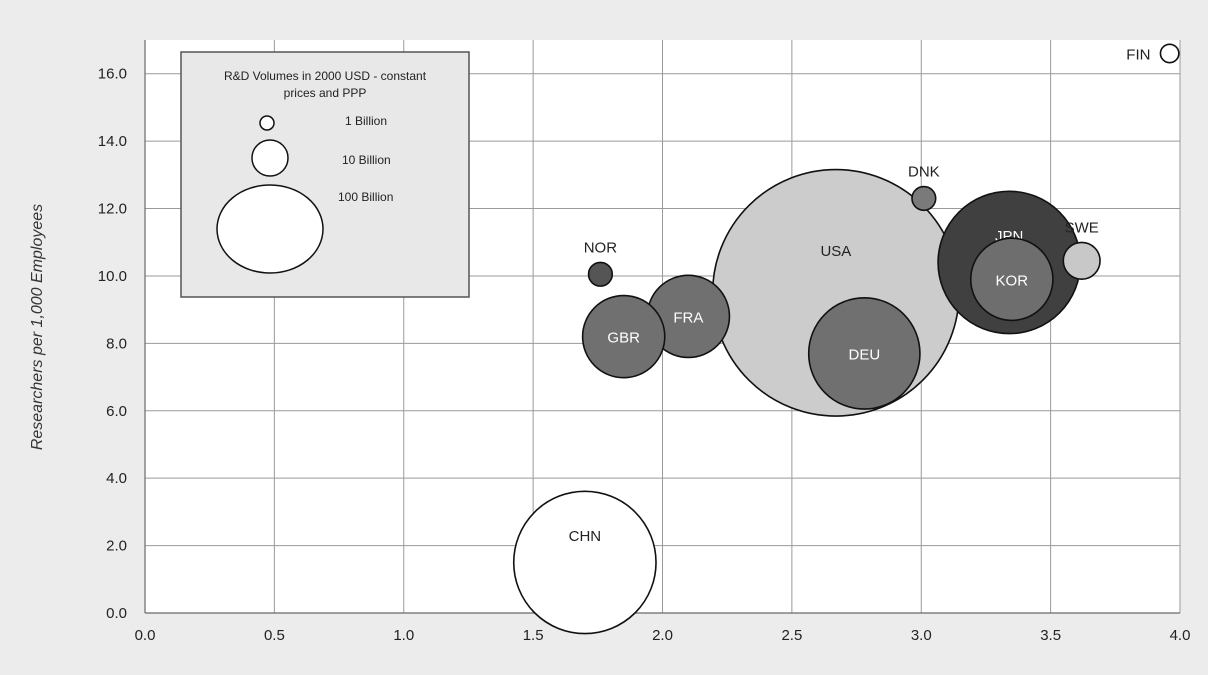 The height and width of the screenshot is (675, 1208). What do you see at coordinates (325, 76) in the screenshot?
I see `legend-title-line1: R&D Volumes in 2000 USD - constant` at bounding box center [325, 76].